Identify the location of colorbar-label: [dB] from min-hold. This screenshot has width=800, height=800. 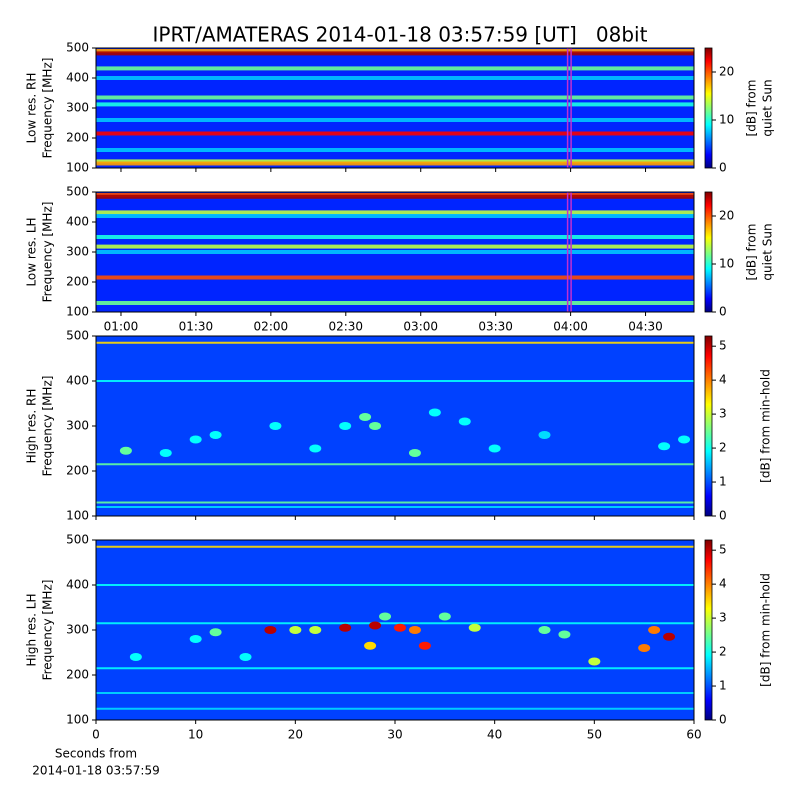
(766, 630).